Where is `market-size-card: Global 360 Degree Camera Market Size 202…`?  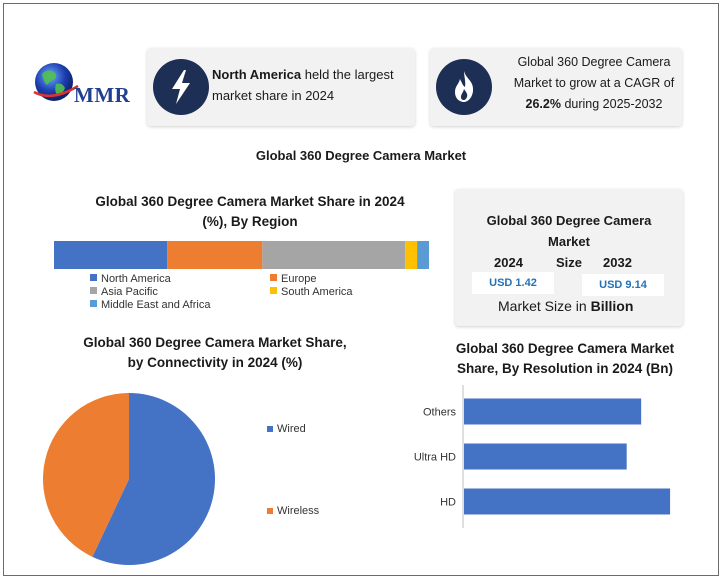 market-size-card: Global 360 Degree Camera Market Size 202… is located at coordinates (569, 257).